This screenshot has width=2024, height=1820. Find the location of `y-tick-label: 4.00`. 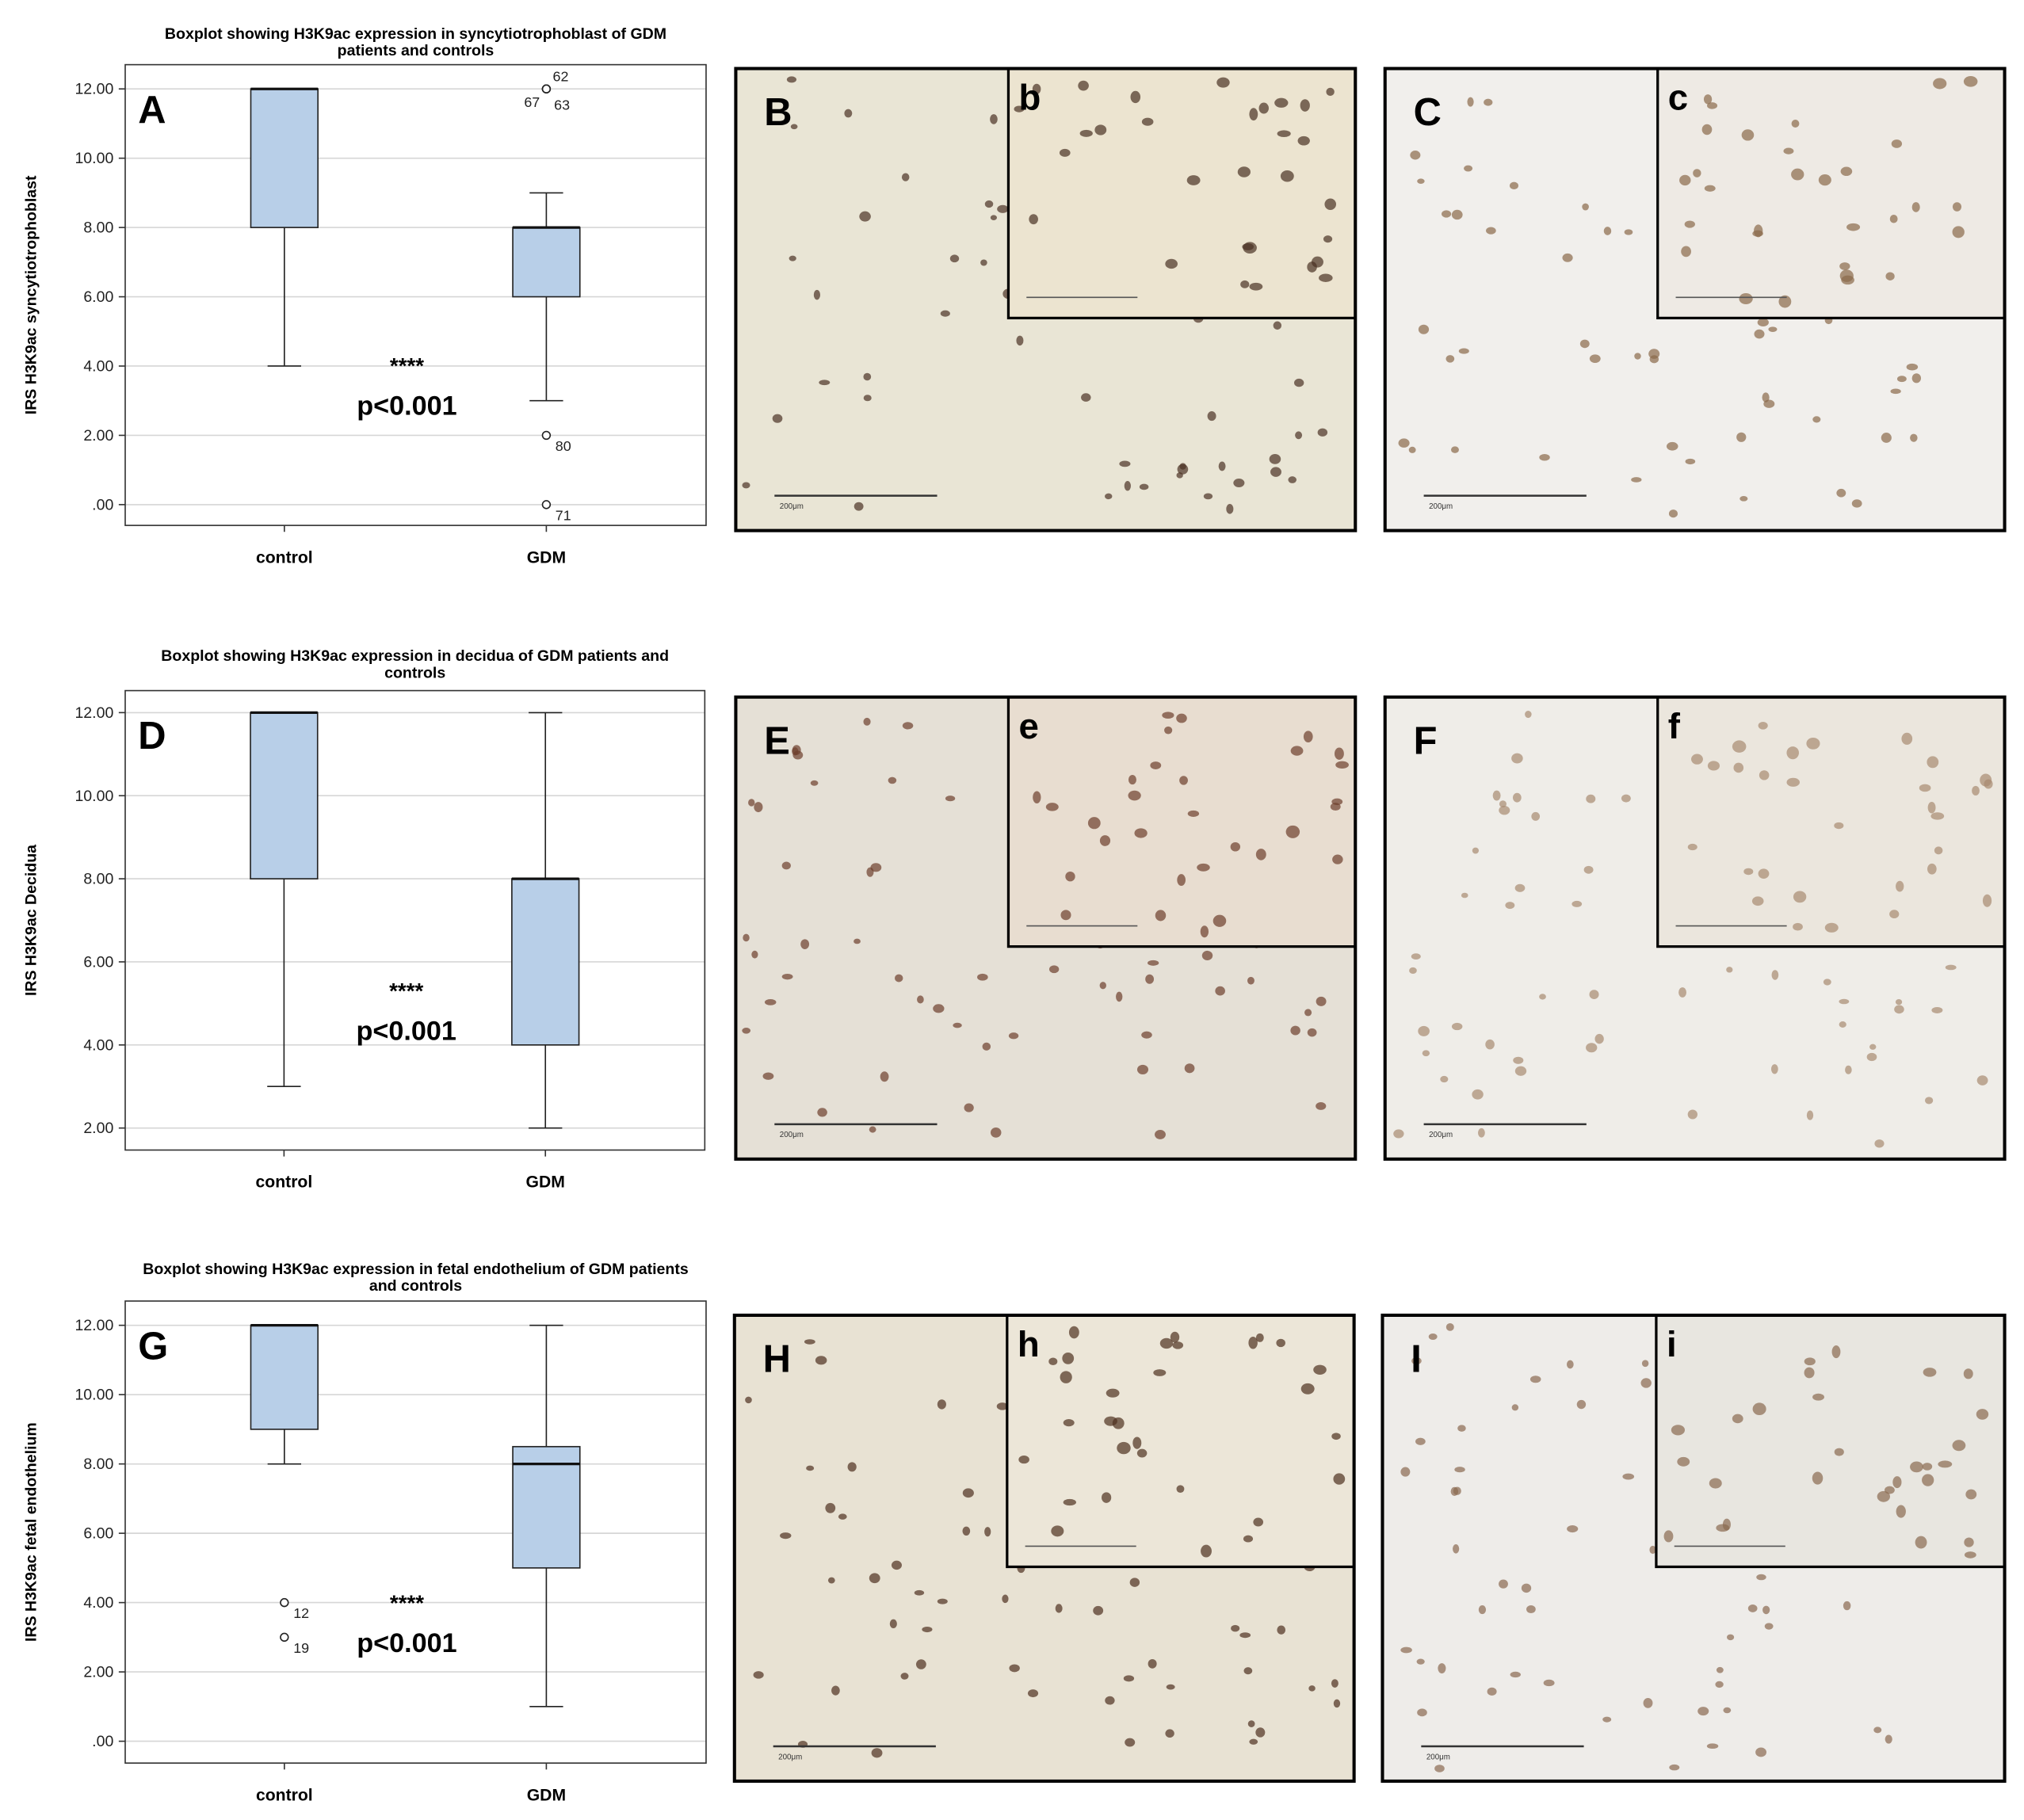

y-tick-label: 4.00 is located at coordinates (98, 1603).